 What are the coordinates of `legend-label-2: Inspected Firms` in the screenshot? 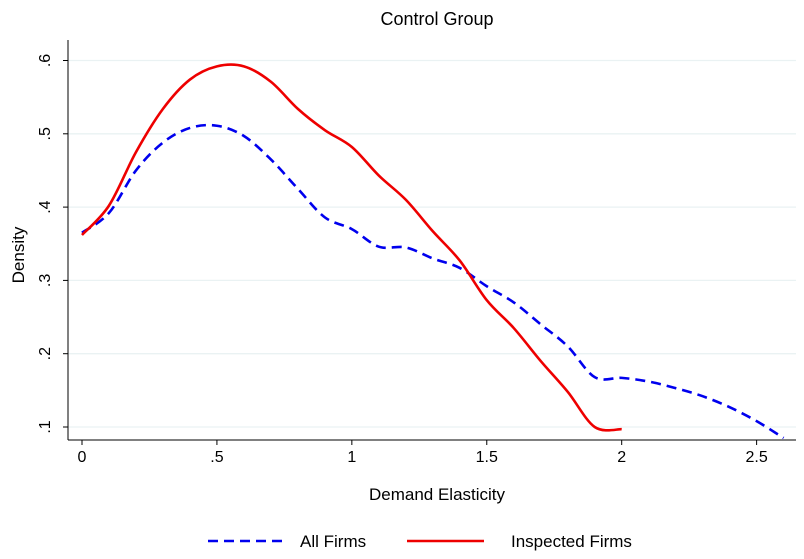 It's located at (571, 541).